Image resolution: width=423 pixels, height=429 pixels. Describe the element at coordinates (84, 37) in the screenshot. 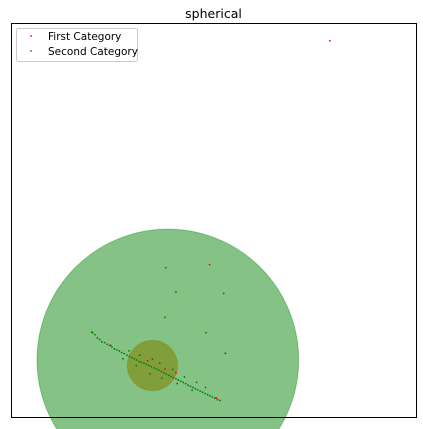

I see `legend-label-first-category: First Category` at that location.